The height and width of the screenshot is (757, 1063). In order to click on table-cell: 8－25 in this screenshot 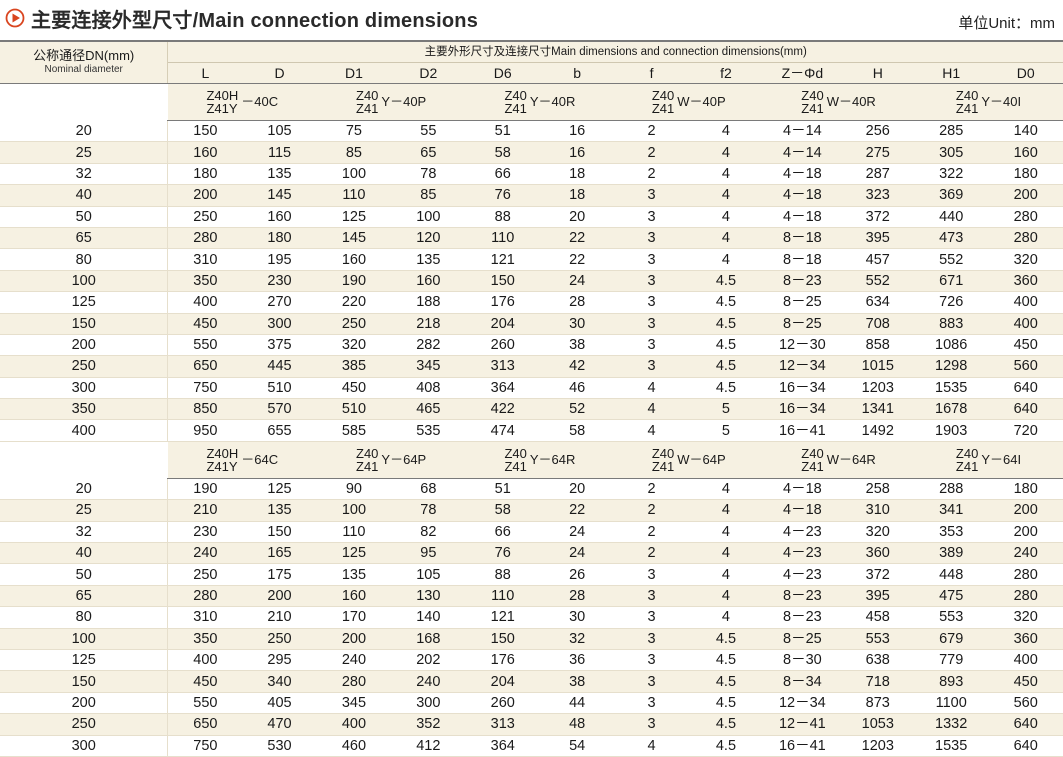, I will do `click(802, 639)`.